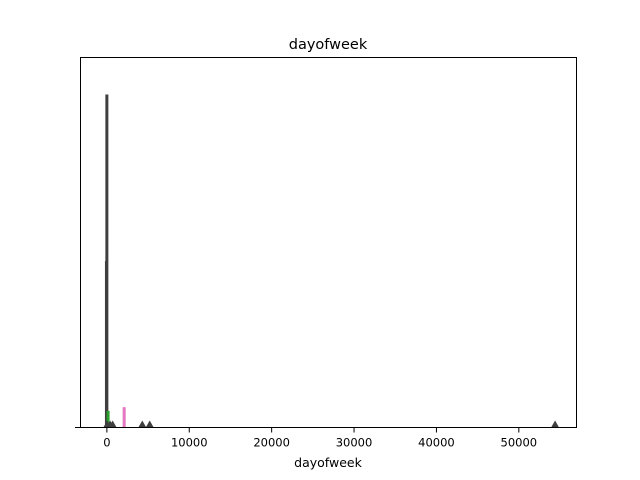 The height and width of the screenshot is (480, 640). I want to click on x-tick-label-0: 0, so click(106, 443).